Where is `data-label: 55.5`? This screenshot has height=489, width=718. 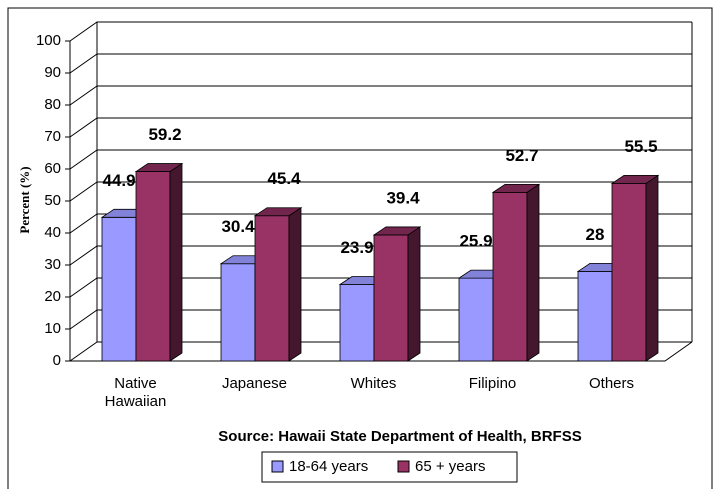 data-label: 55.5 is located at coordinates (640, 146).